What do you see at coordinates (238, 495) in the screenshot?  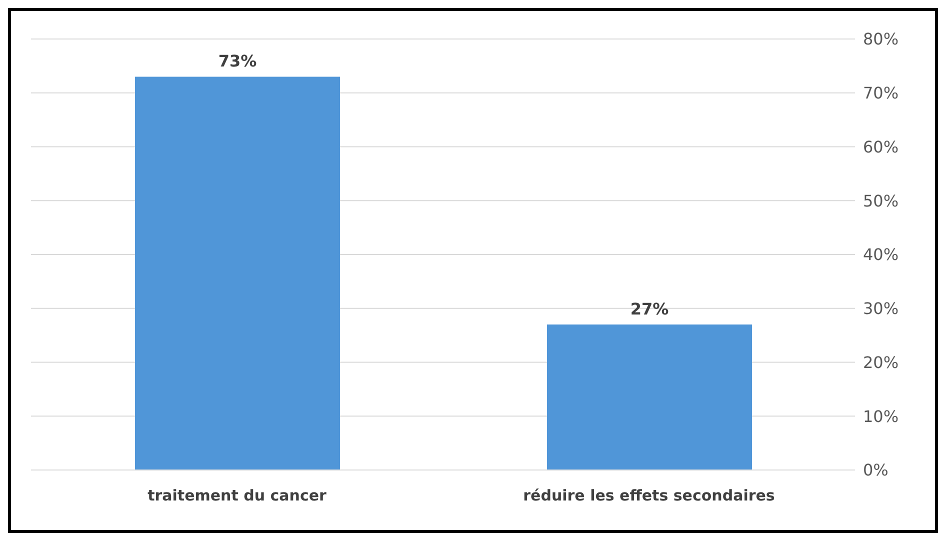 I see `x-tick-label: traitement du cancer` at bounding box center [238, 495].